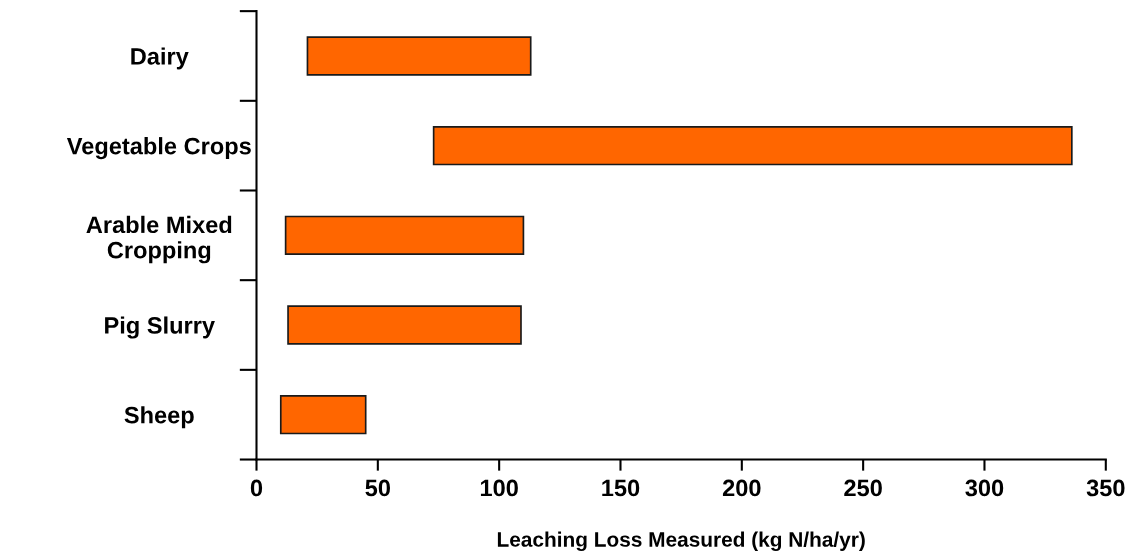  Describe the element at coordinates (984, 488) in the screenshot. I see `x-tick-label: 300` at that location.